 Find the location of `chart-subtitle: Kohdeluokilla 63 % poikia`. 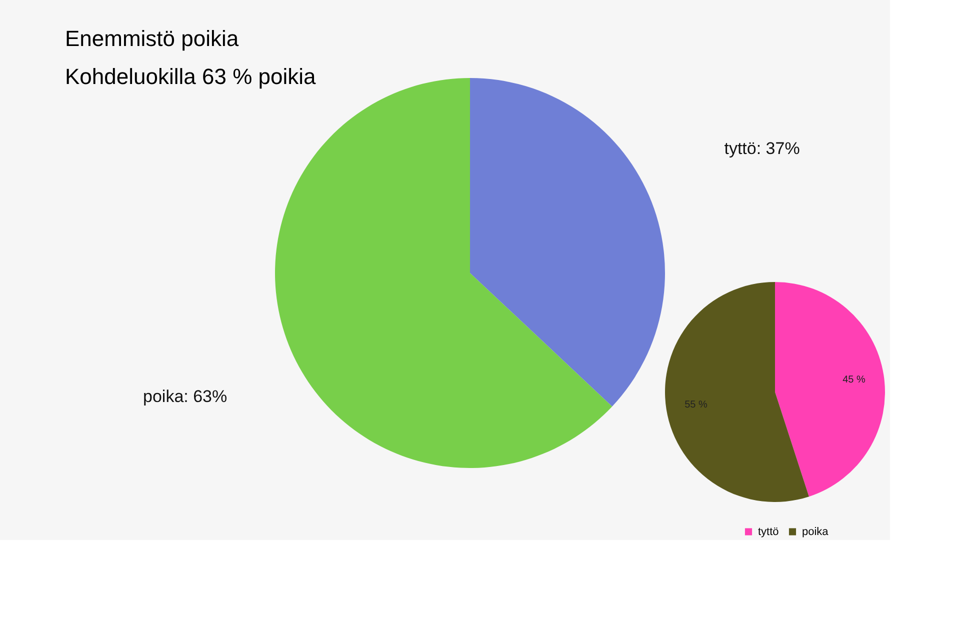

chart-subtitle: Kohdeluokilla 63 % poikia is located at coordinates (190, 76).